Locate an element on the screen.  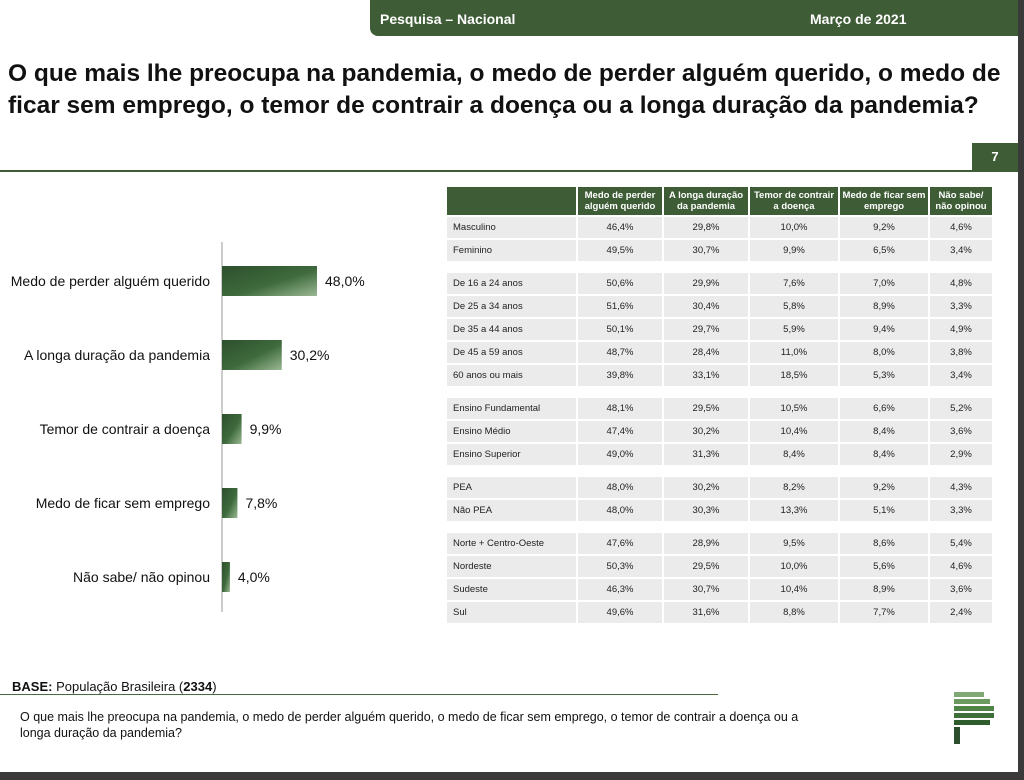
table-cell: 50,3% is located at coordinates (620, 566).